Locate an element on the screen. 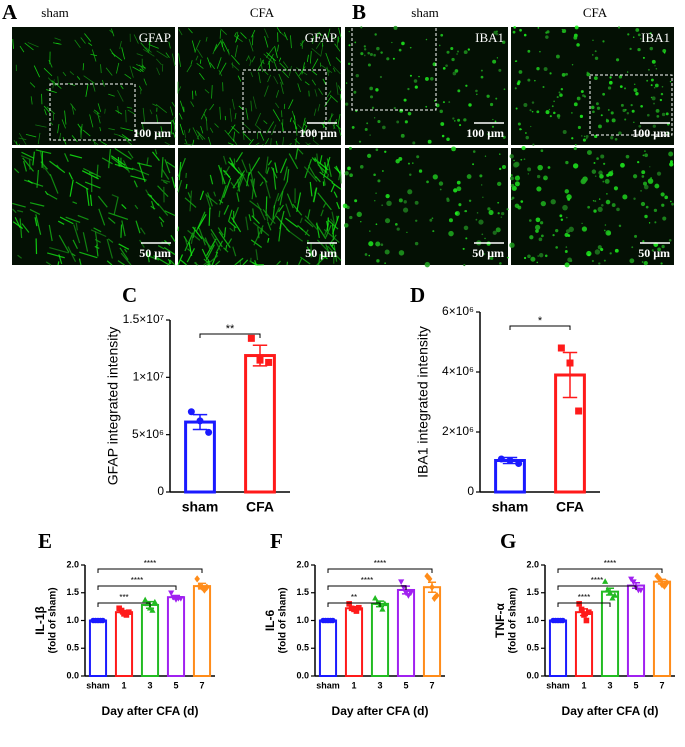 This screenshot has height=747, width=685. significance-bracket is located at coordinates (124, 604).